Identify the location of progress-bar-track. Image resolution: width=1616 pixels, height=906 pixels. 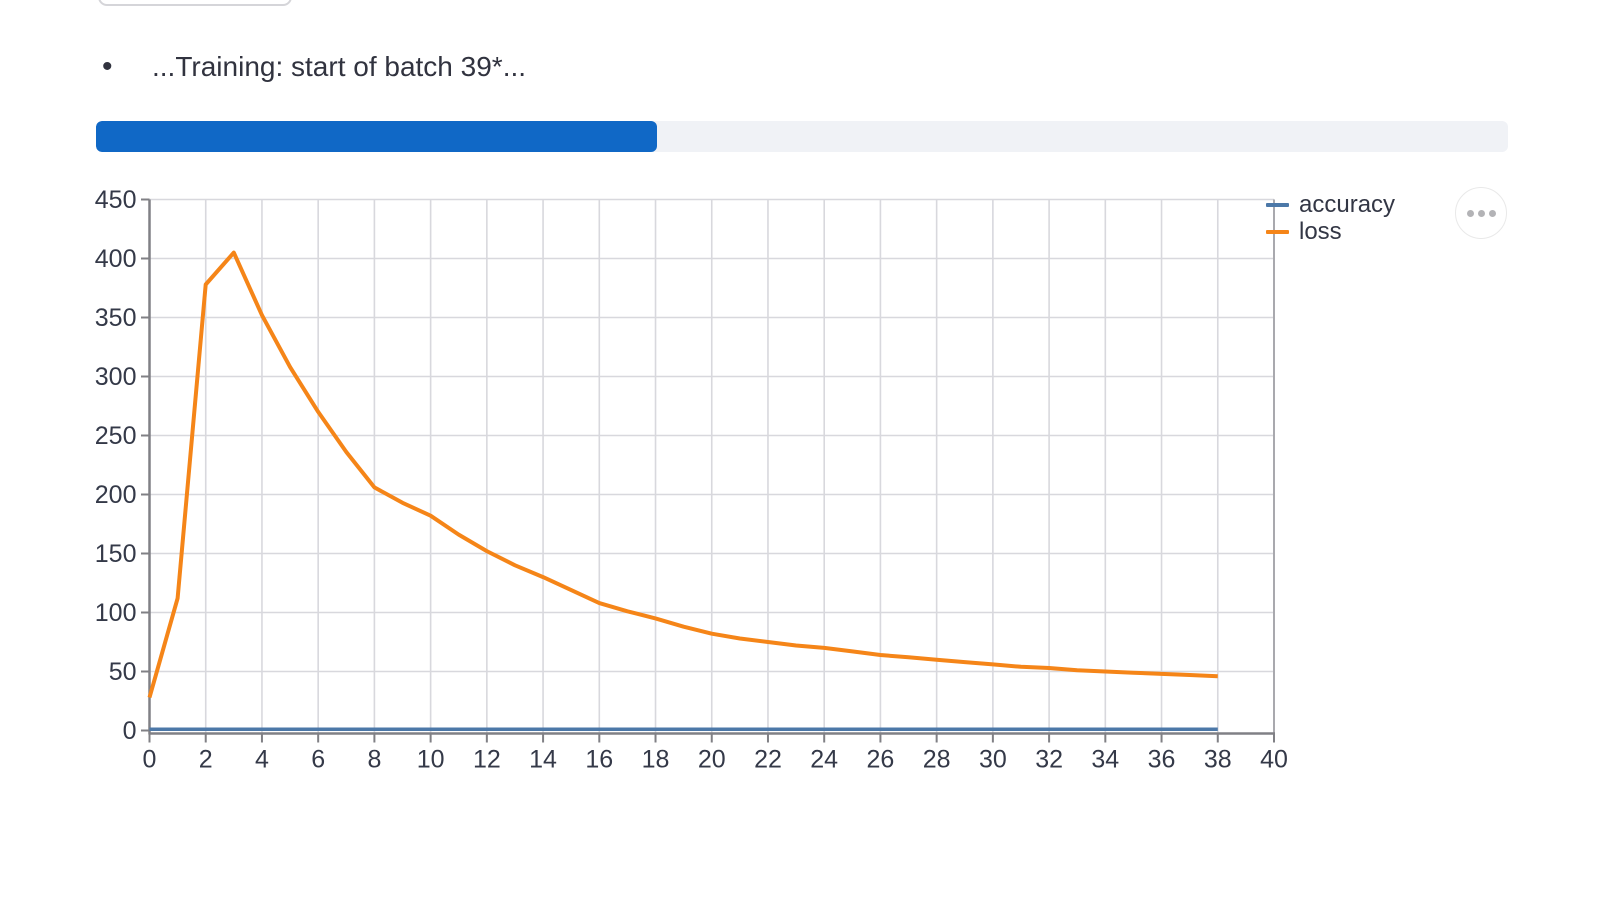
(802, 136).